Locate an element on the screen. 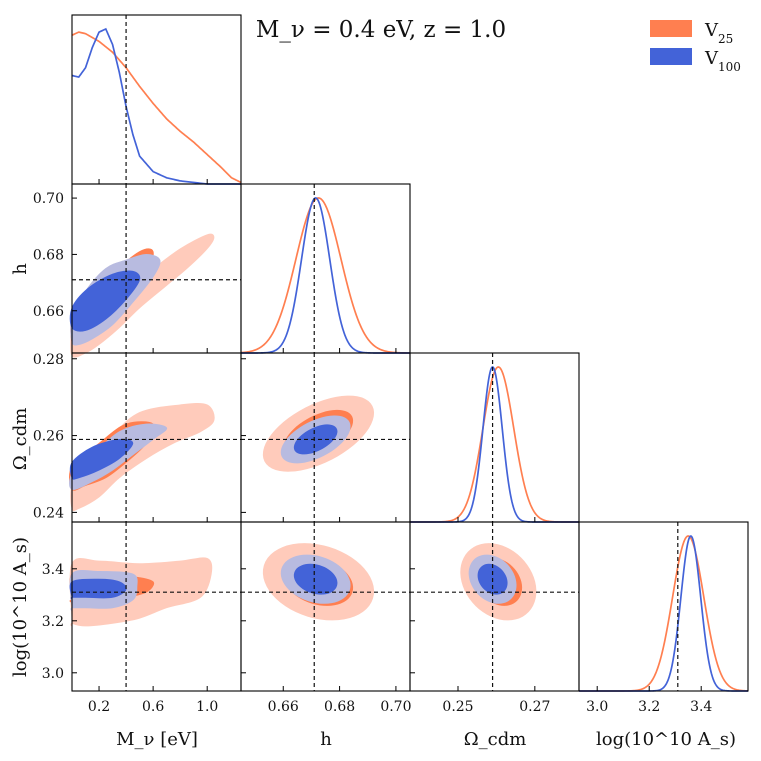 This screenshot has height=761, width=761. legend-swatch-v25 is located at coordinates (671, 28).